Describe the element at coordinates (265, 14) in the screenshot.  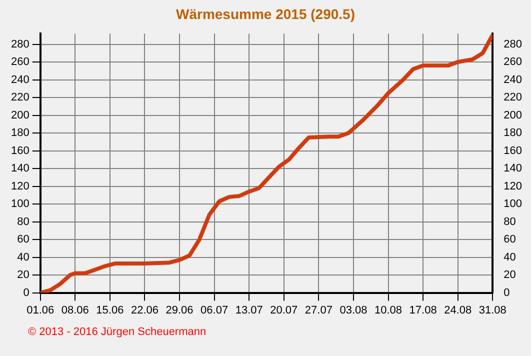
I see `chart-title: Wärmesumme 2015 (290.5)` at that location.